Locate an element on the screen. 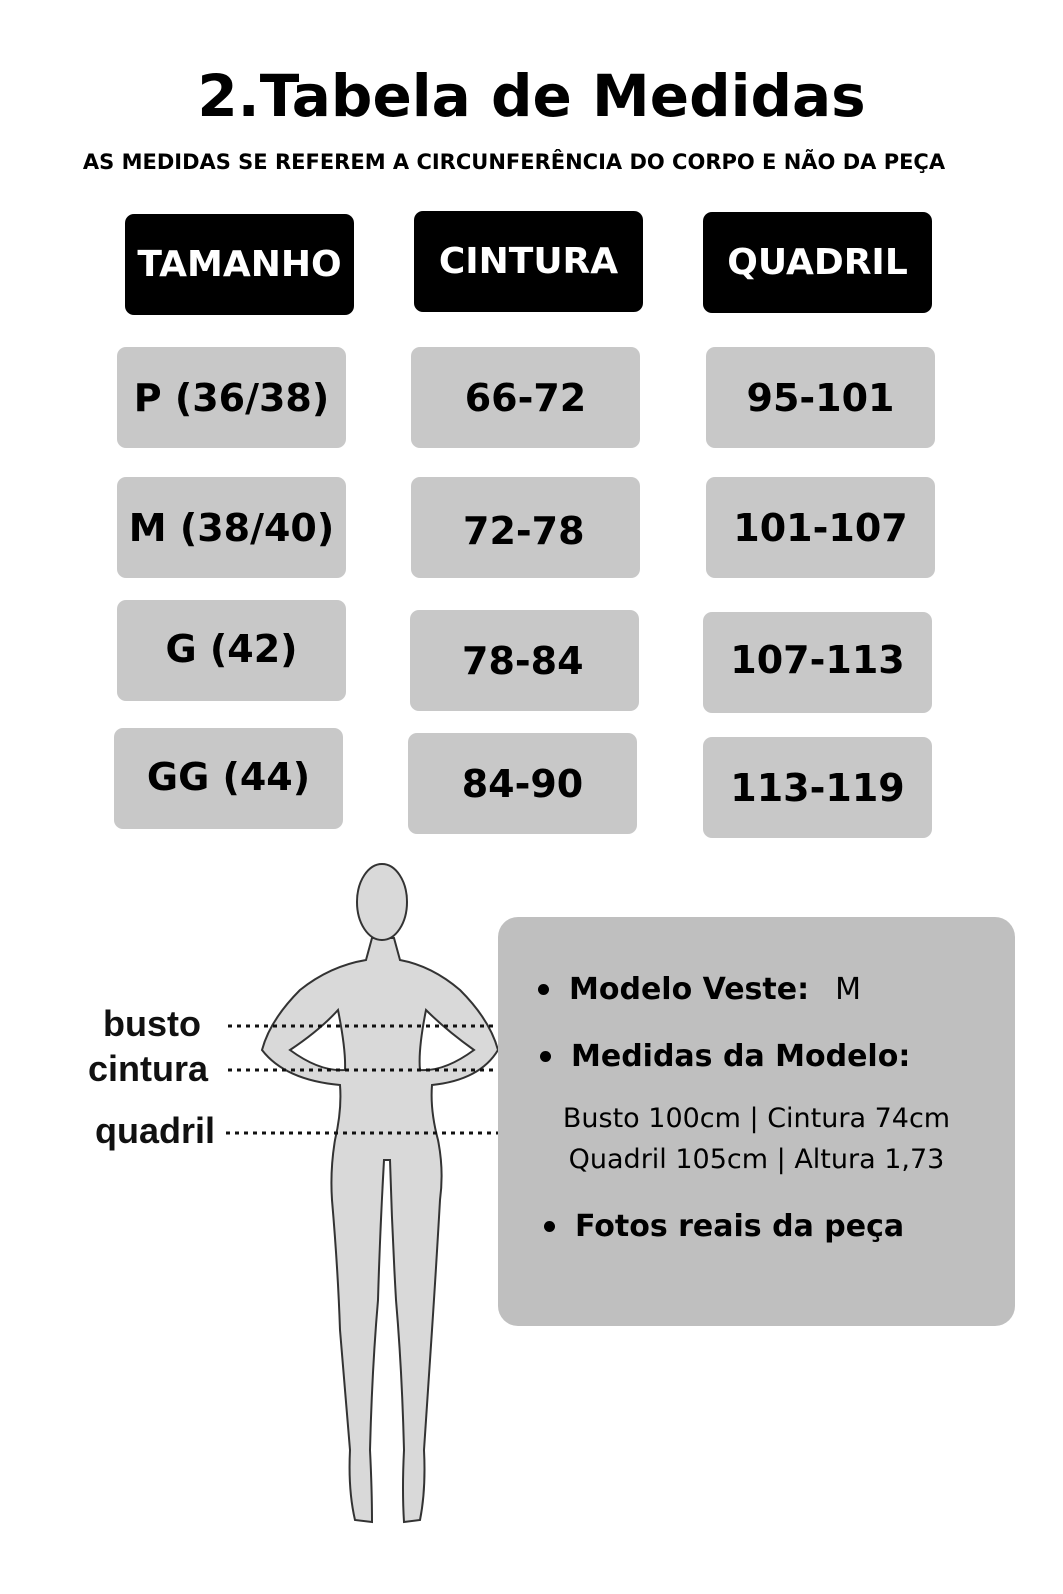  body-silhouette-figure is located at coordinates (363, 1193).